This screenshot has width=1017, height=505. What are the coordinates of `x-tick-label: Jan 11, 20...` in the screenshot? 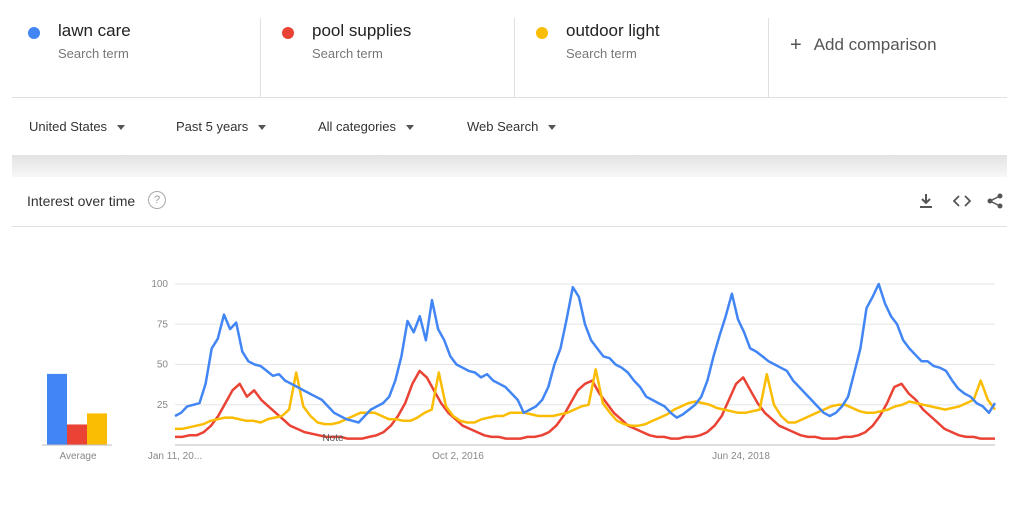 It's located at (175, 456).